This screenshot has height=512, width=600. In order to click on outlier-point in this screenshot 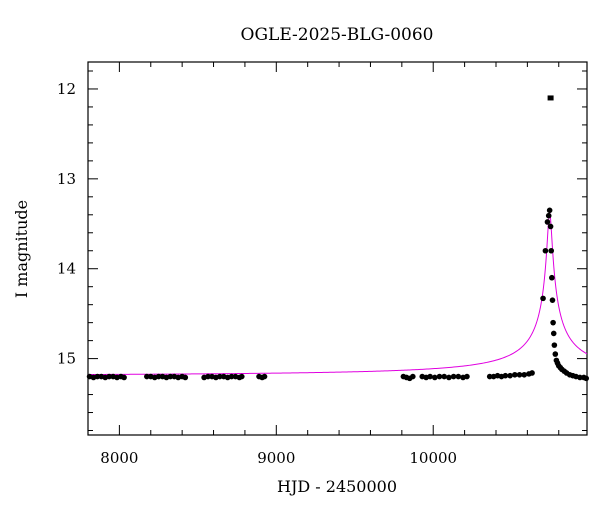, I will do `click(550, 98)`.